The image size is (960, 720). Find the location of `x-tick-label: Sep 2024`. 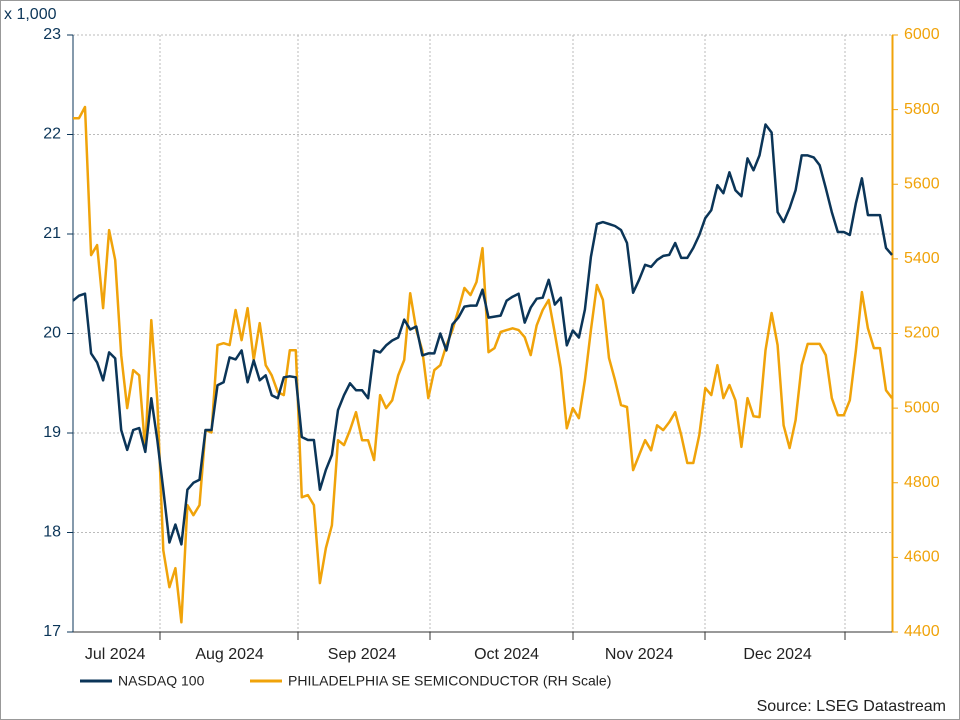

x-tick-label: Sep 2024 is located at coordinates (362, 654).